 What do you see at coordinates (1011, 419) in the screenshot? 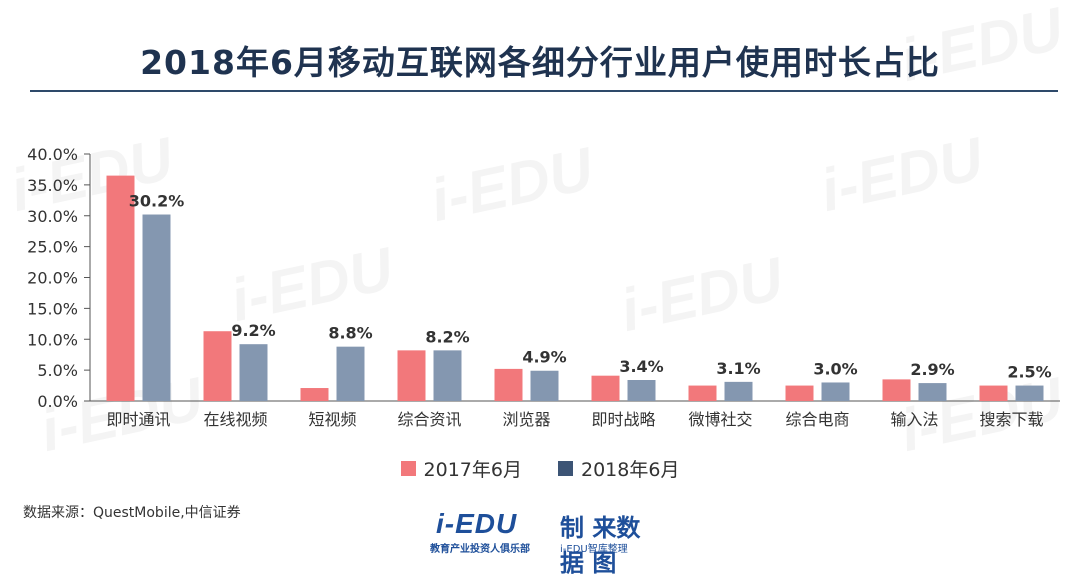
I see `category-label: 搜索下载` at bounding box center [1011, 419].